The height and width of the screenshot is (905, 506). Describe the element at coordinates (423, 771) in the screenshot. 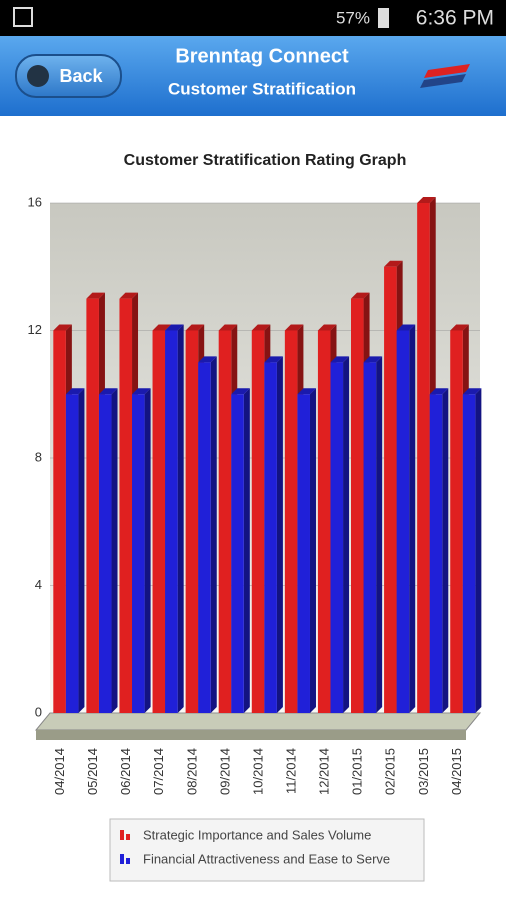

I see `x-tick-label: 03/2015` at that location.